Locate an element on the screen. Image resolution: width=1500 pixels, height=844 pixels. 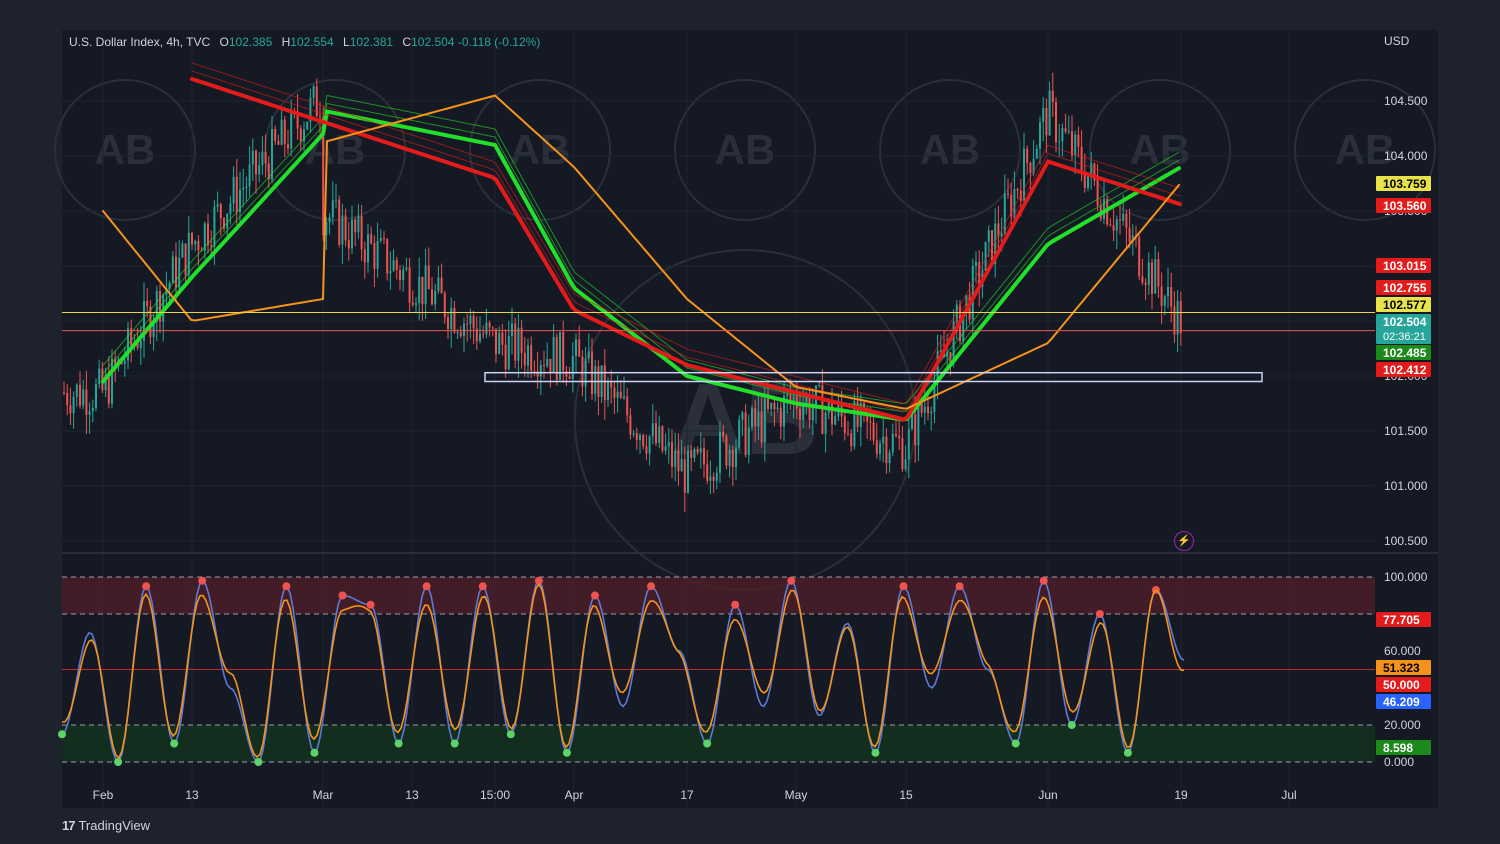
time-tick: Jul is located at coordinates (1288, 795).